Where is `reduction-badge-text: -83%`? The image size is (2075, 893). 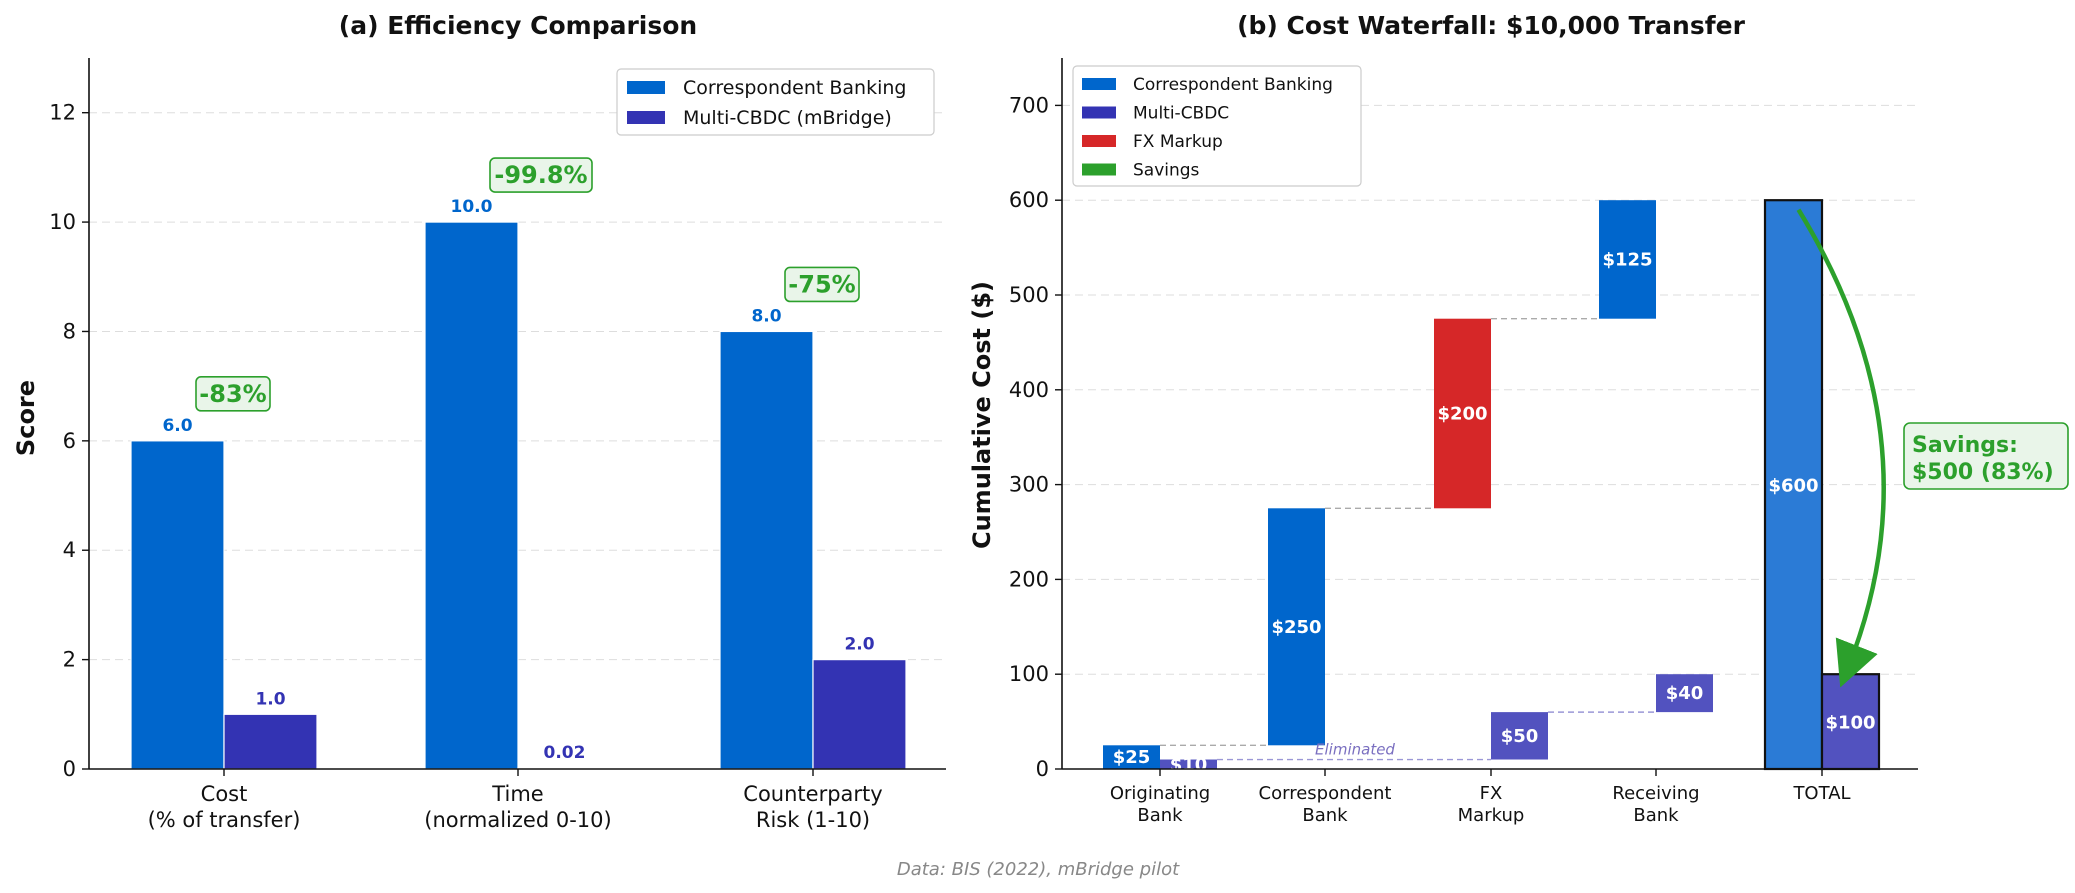 reduction-badge-text: -83% is located at coordinates (232, 394).